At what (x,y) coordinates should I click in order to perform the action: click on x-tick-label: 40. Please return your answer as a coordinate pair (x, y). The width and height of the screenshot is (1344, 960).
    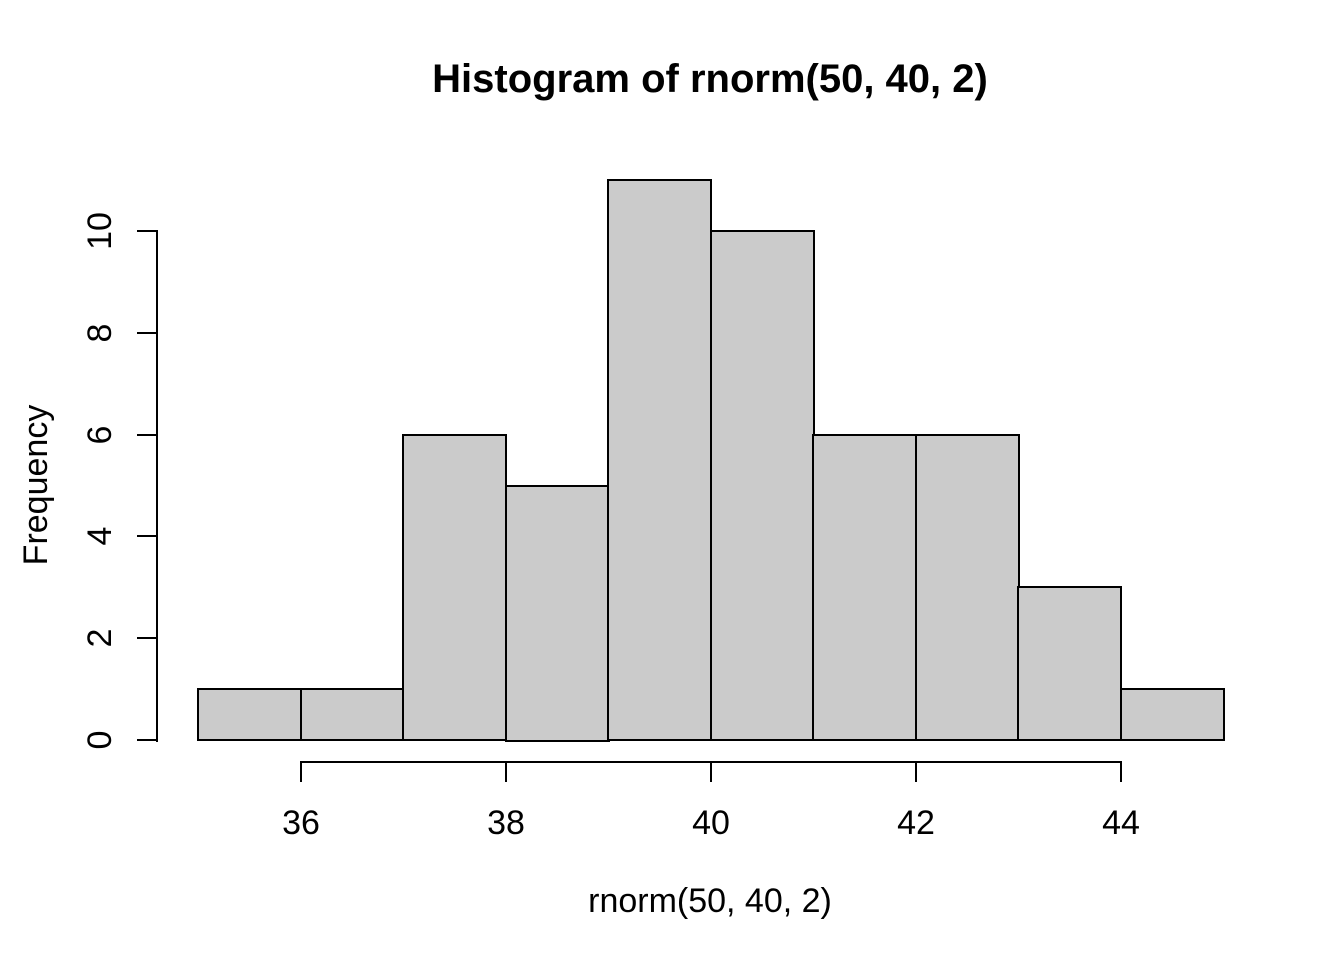
    Looking at the image, I should click on (711, 823).